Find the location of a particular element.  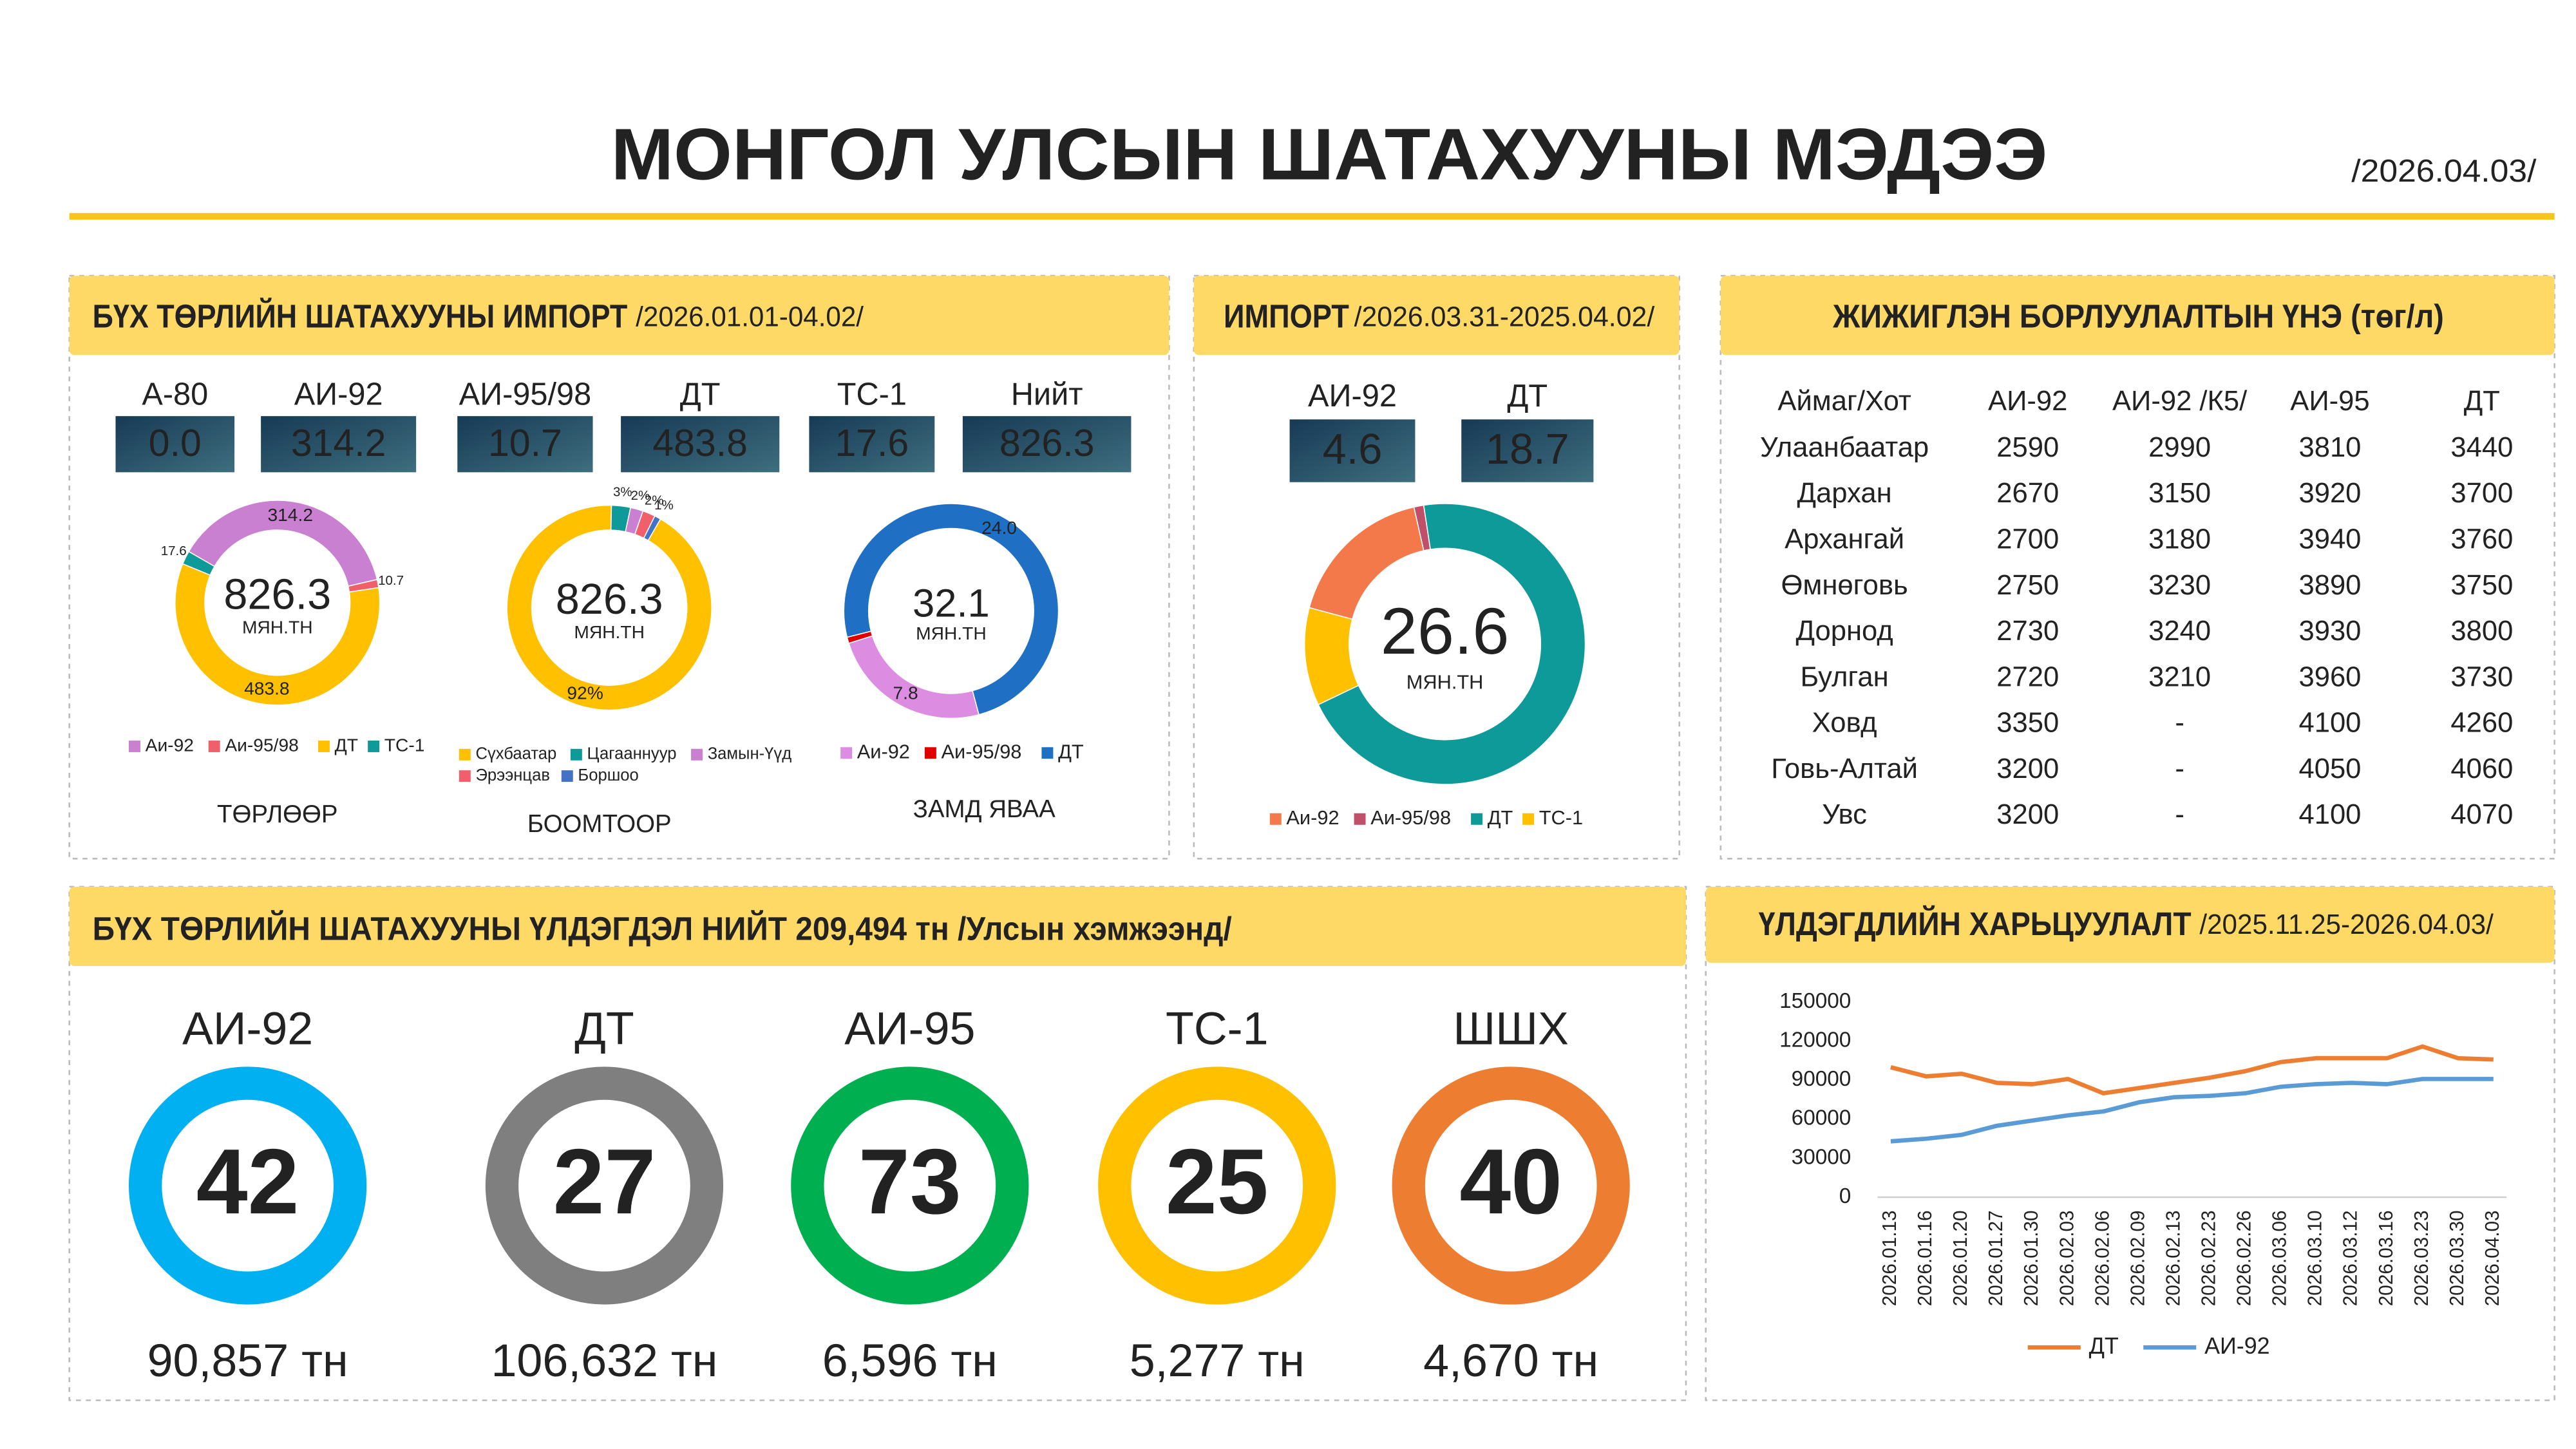

x-tick-label: 2026.02.26 is located at coordinates (2244, 1258).